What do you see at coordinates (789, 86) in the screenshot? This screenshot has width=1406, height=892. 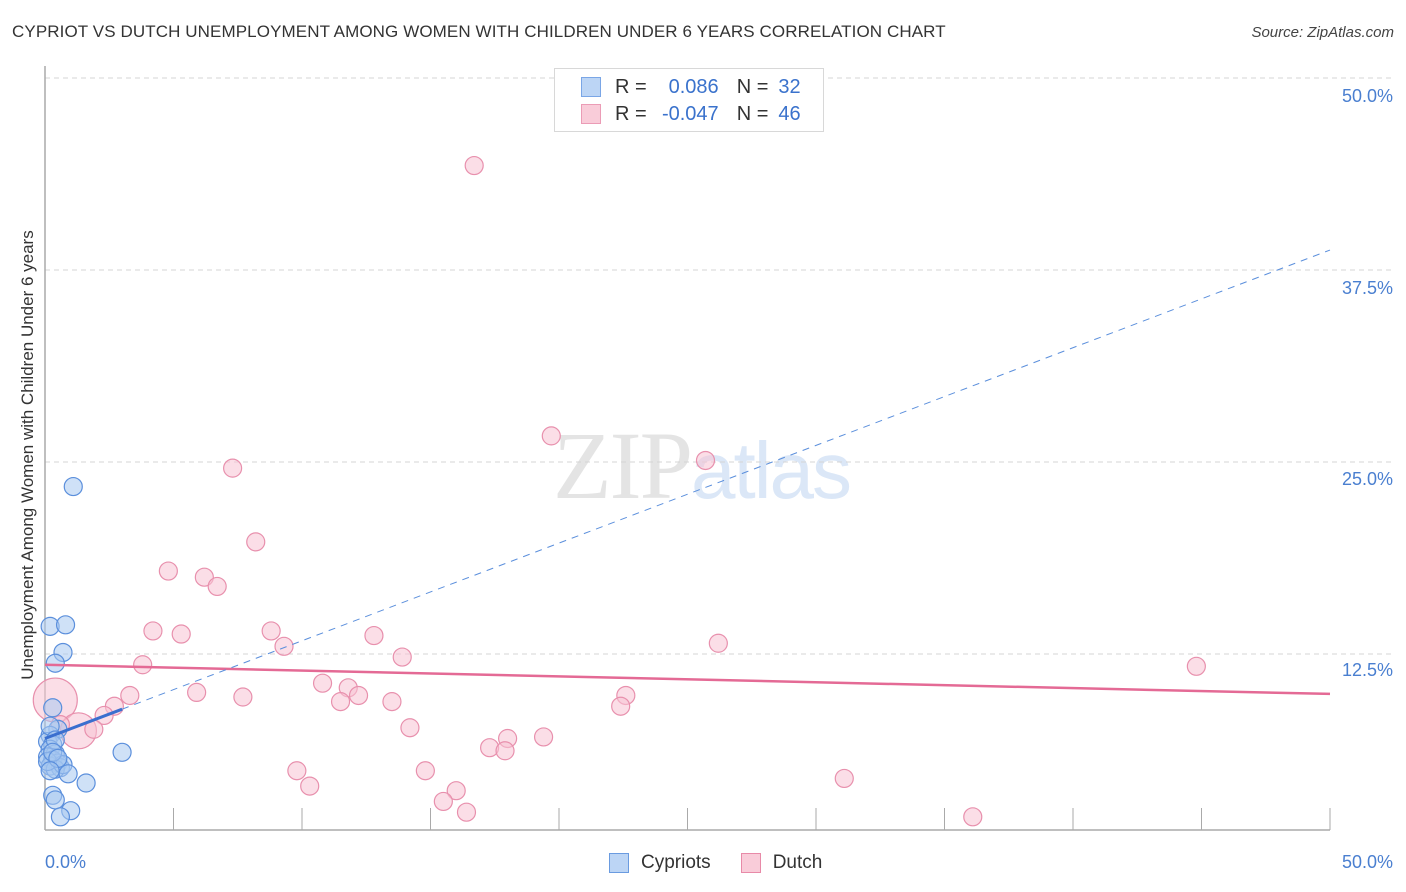 I see `n-value: 32` at bounding box center [789, 86].